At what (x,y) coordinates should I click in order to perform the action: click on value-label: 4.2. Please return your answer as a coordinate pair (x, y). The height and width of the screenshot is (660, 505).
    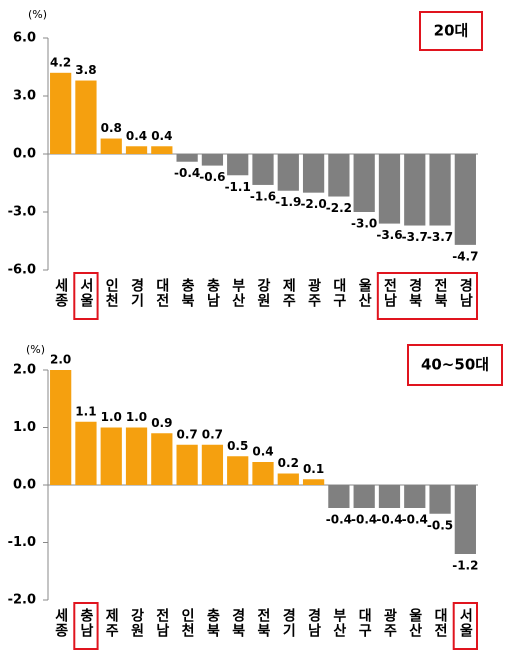
    Looking at the image, I should click on (60, 62).